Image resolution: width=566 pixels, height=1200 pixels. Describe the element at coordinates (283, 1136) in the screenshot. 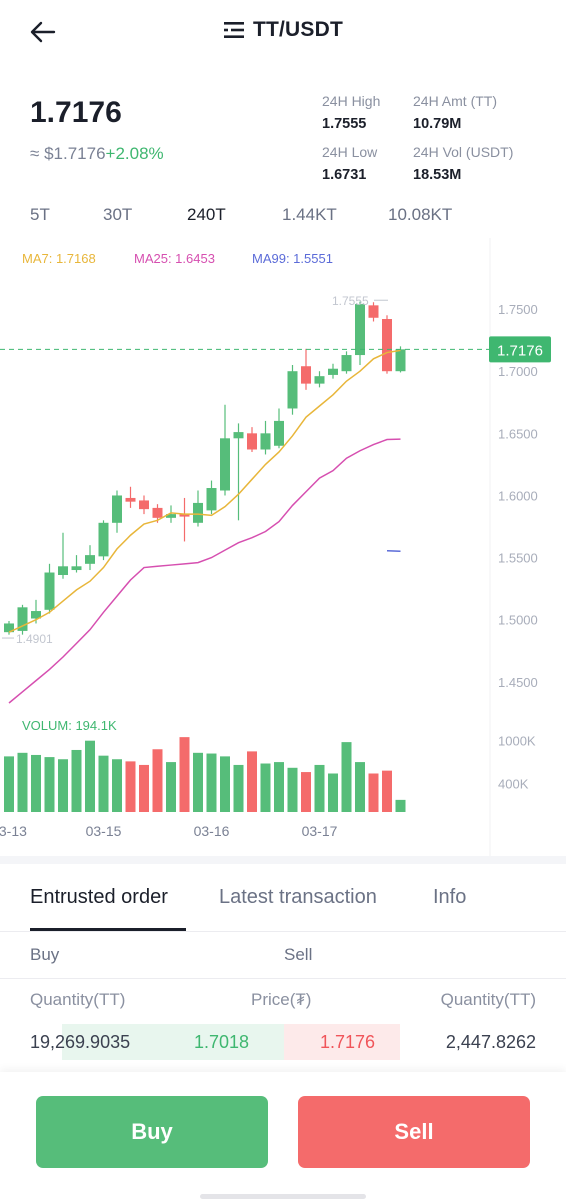

I see `action-footer: Buy Sell` at that location.